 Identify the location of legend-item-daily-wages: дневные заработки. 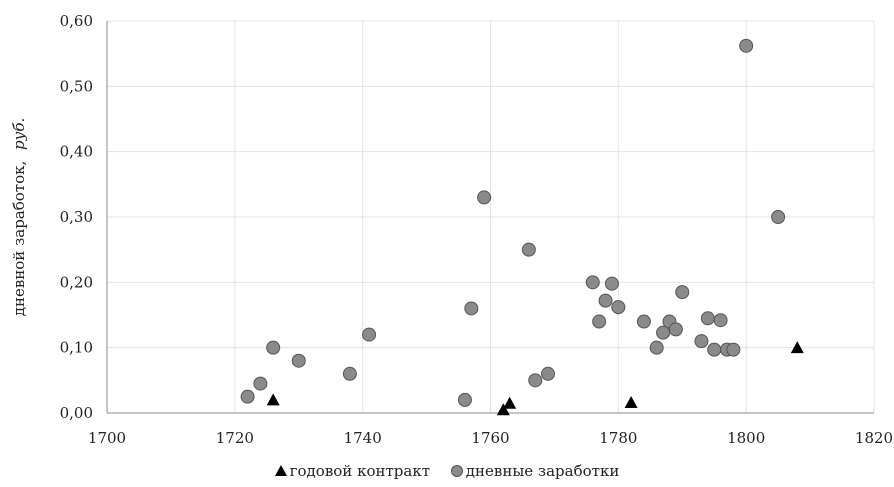
(535, 471).